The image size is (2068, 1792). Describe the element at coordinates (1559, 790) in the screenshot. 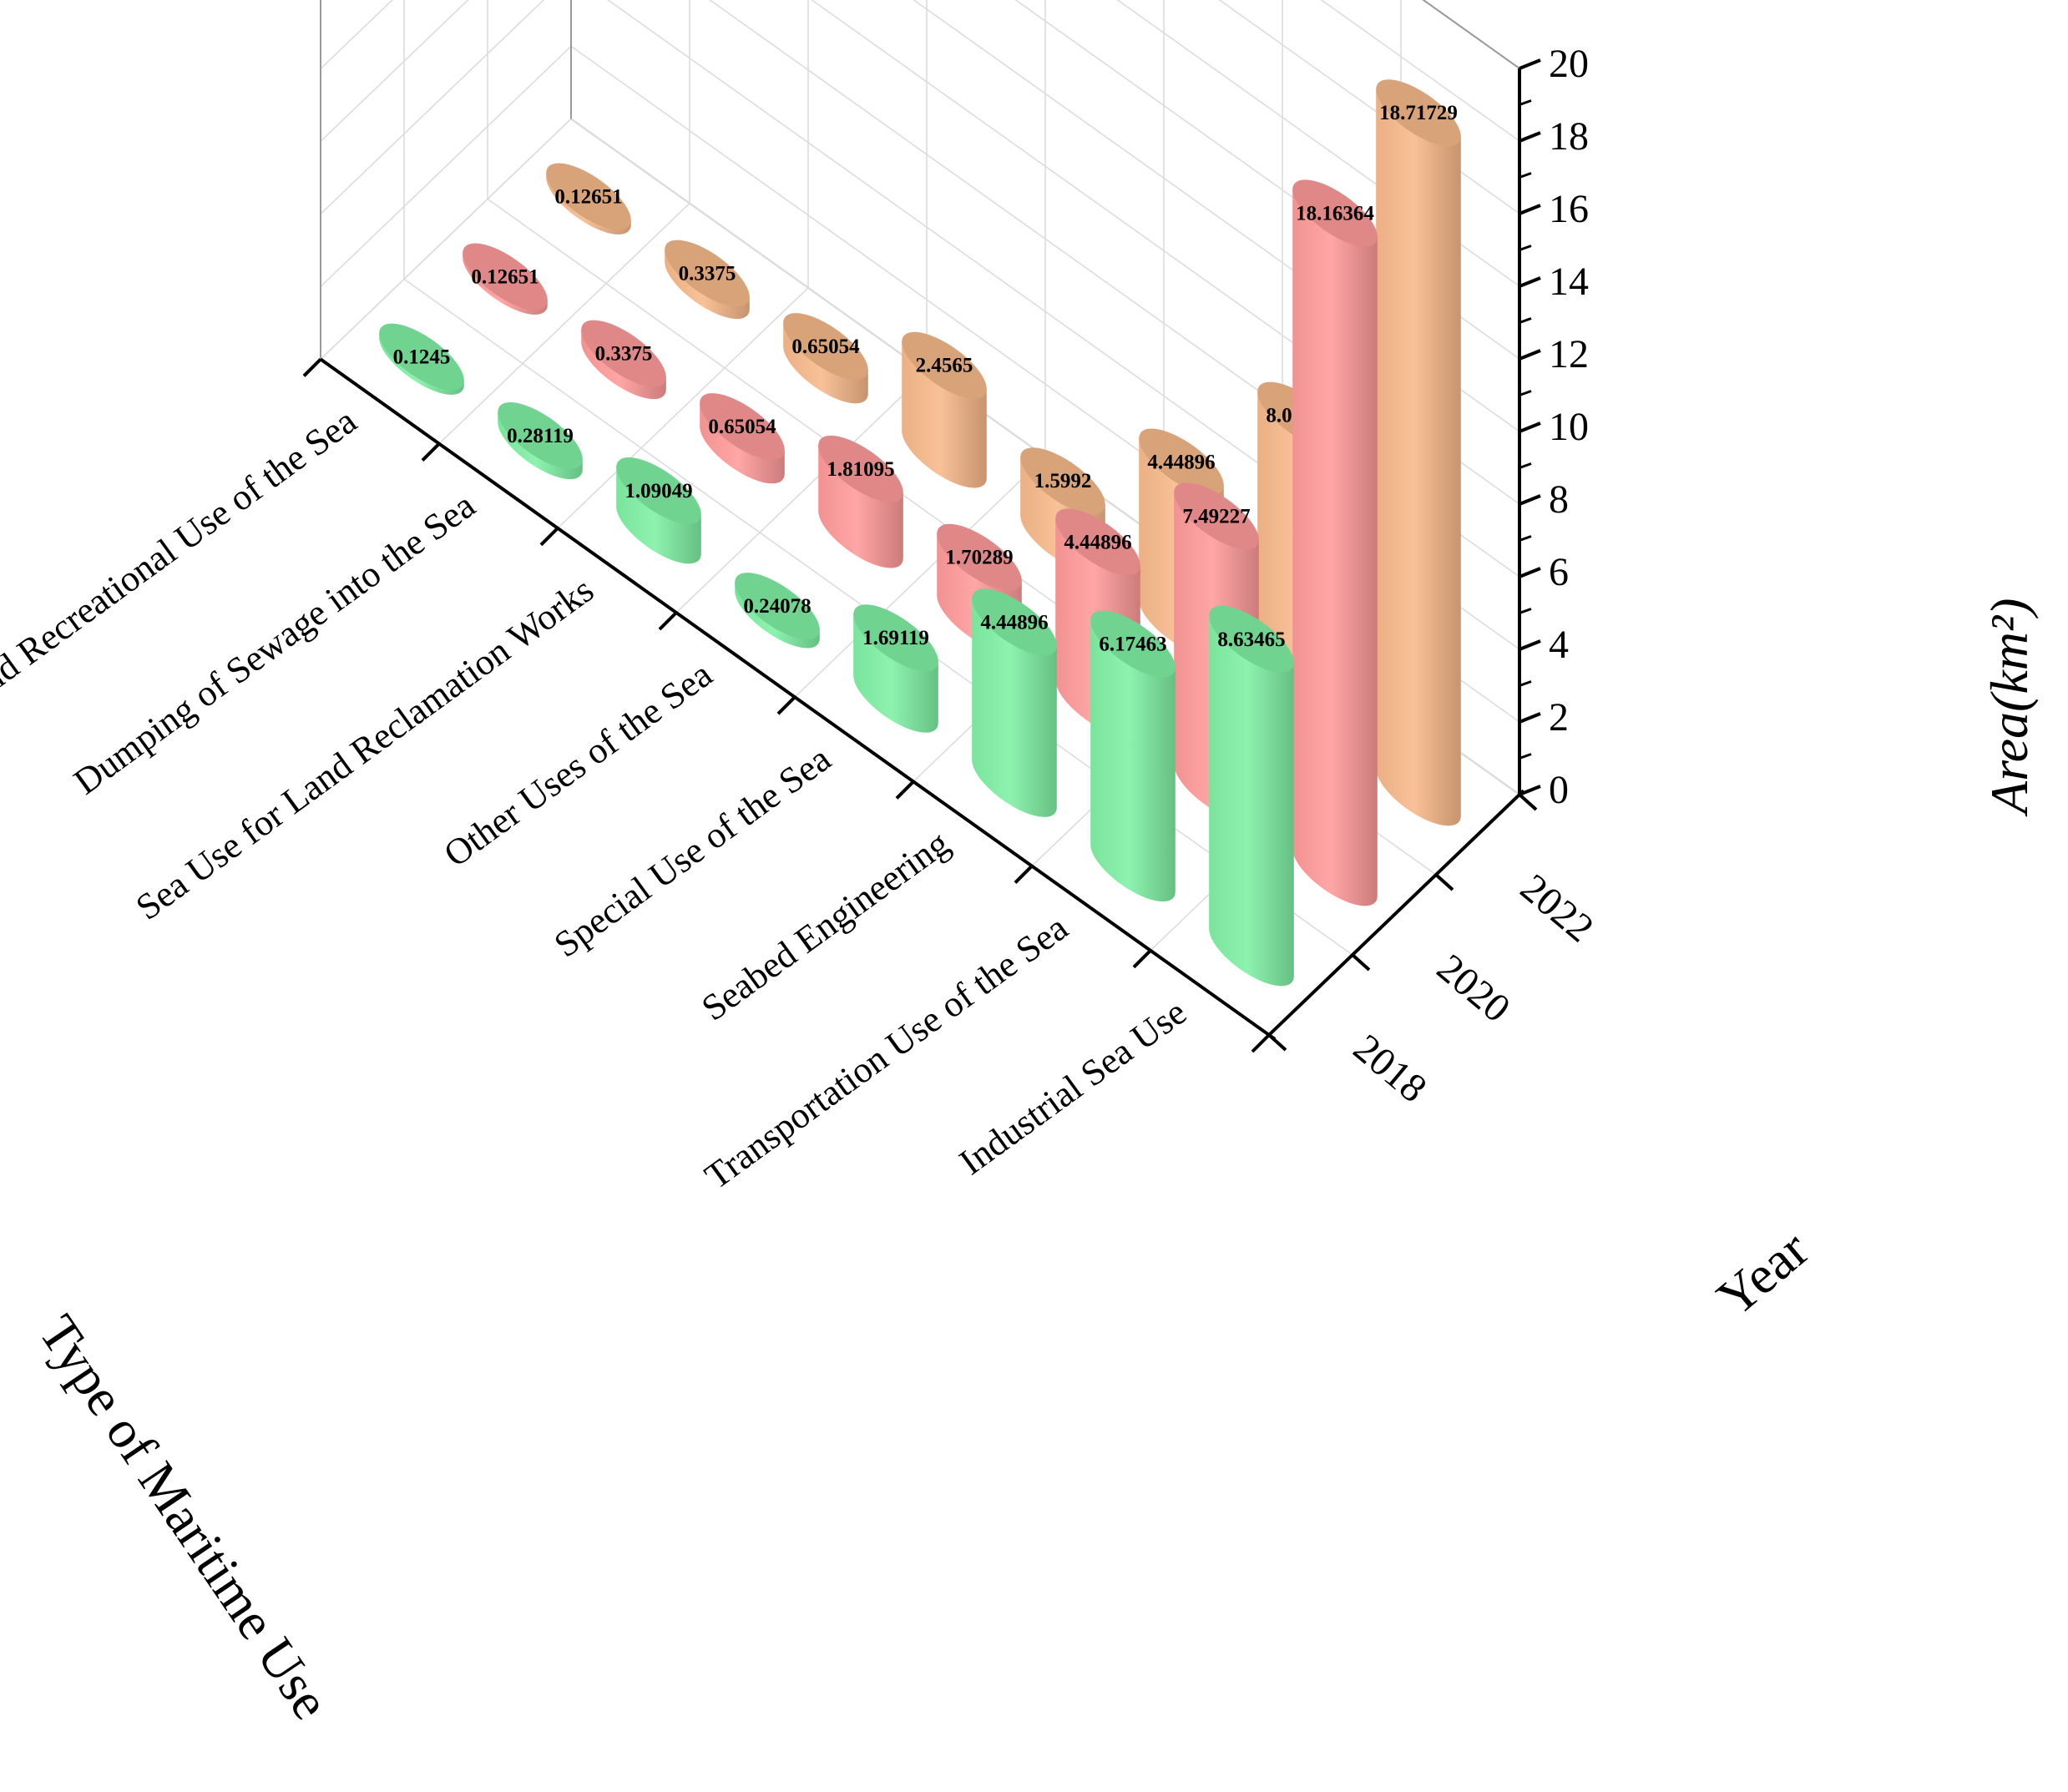

I see `z-tick-label: 0` at that location.